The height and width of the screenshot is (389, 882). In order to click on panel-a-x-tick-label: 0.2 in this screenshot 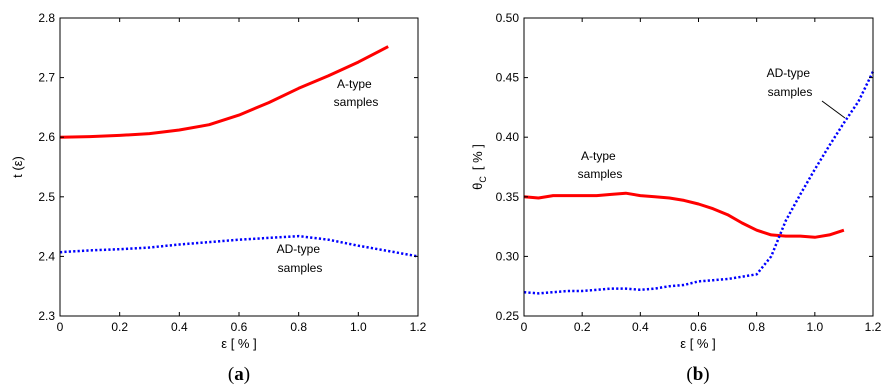, I will do `click(119, 327)`.